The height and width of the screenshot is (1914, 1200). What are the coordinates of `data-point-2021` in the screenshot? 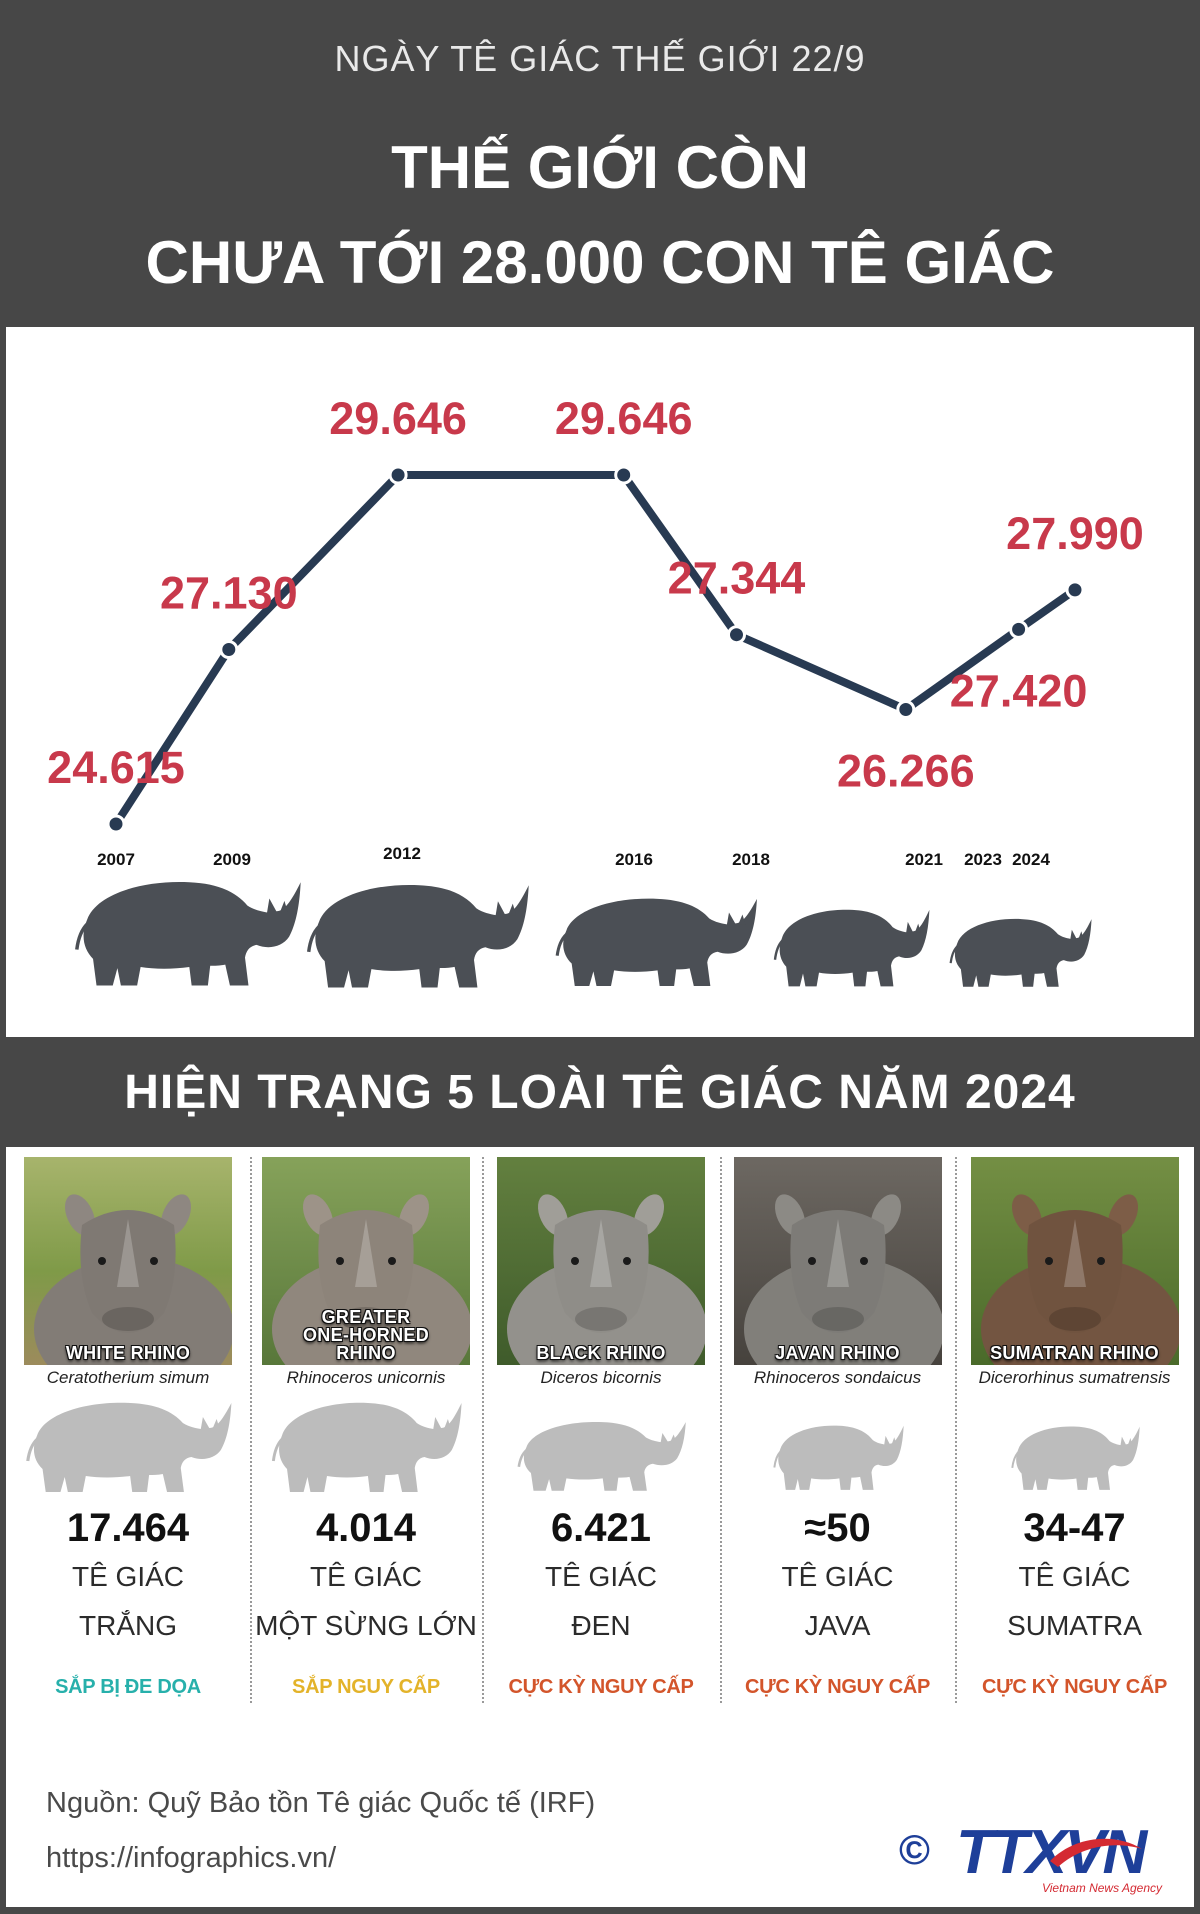 It's located at (906, 709).